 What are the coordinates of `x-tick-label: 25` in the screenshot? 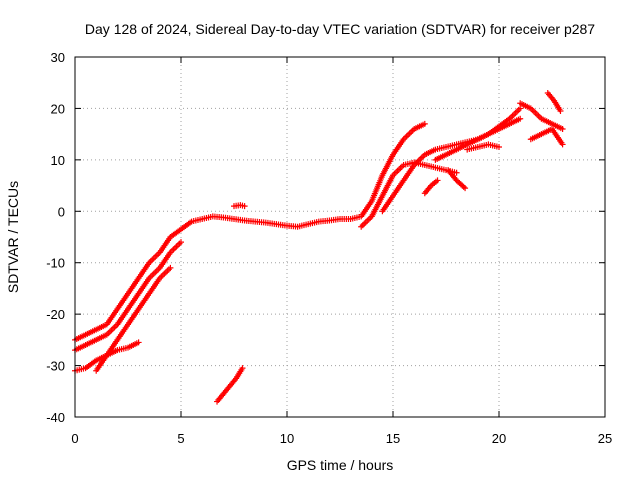 It's located at (605, 438).